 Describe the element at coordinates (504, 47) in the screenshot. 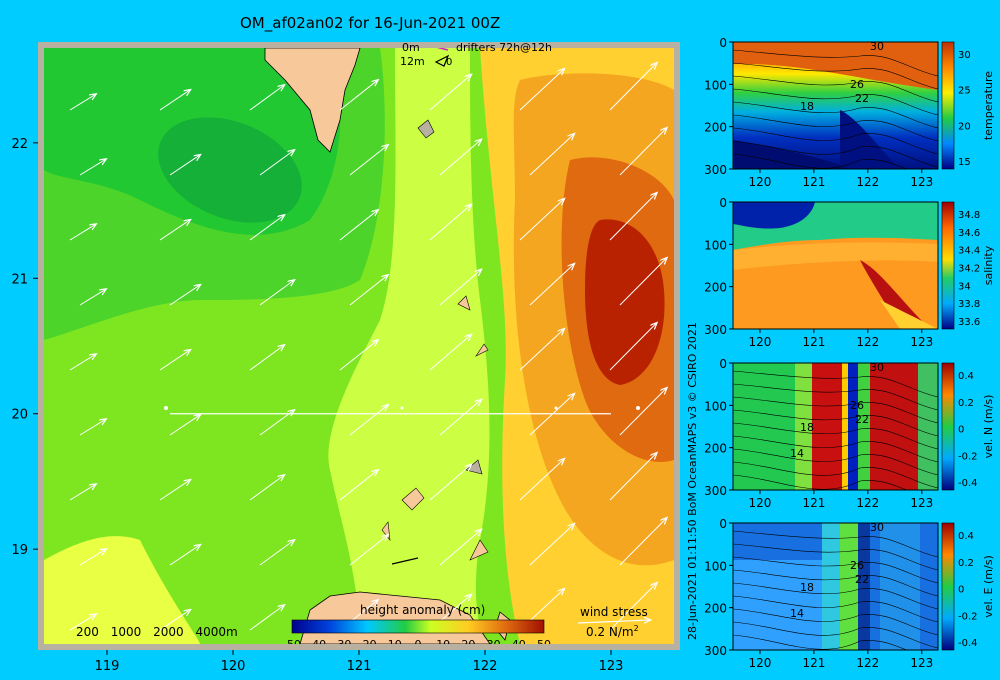

I see `drifter-legend-text: drifters 72h@12h` at that location.